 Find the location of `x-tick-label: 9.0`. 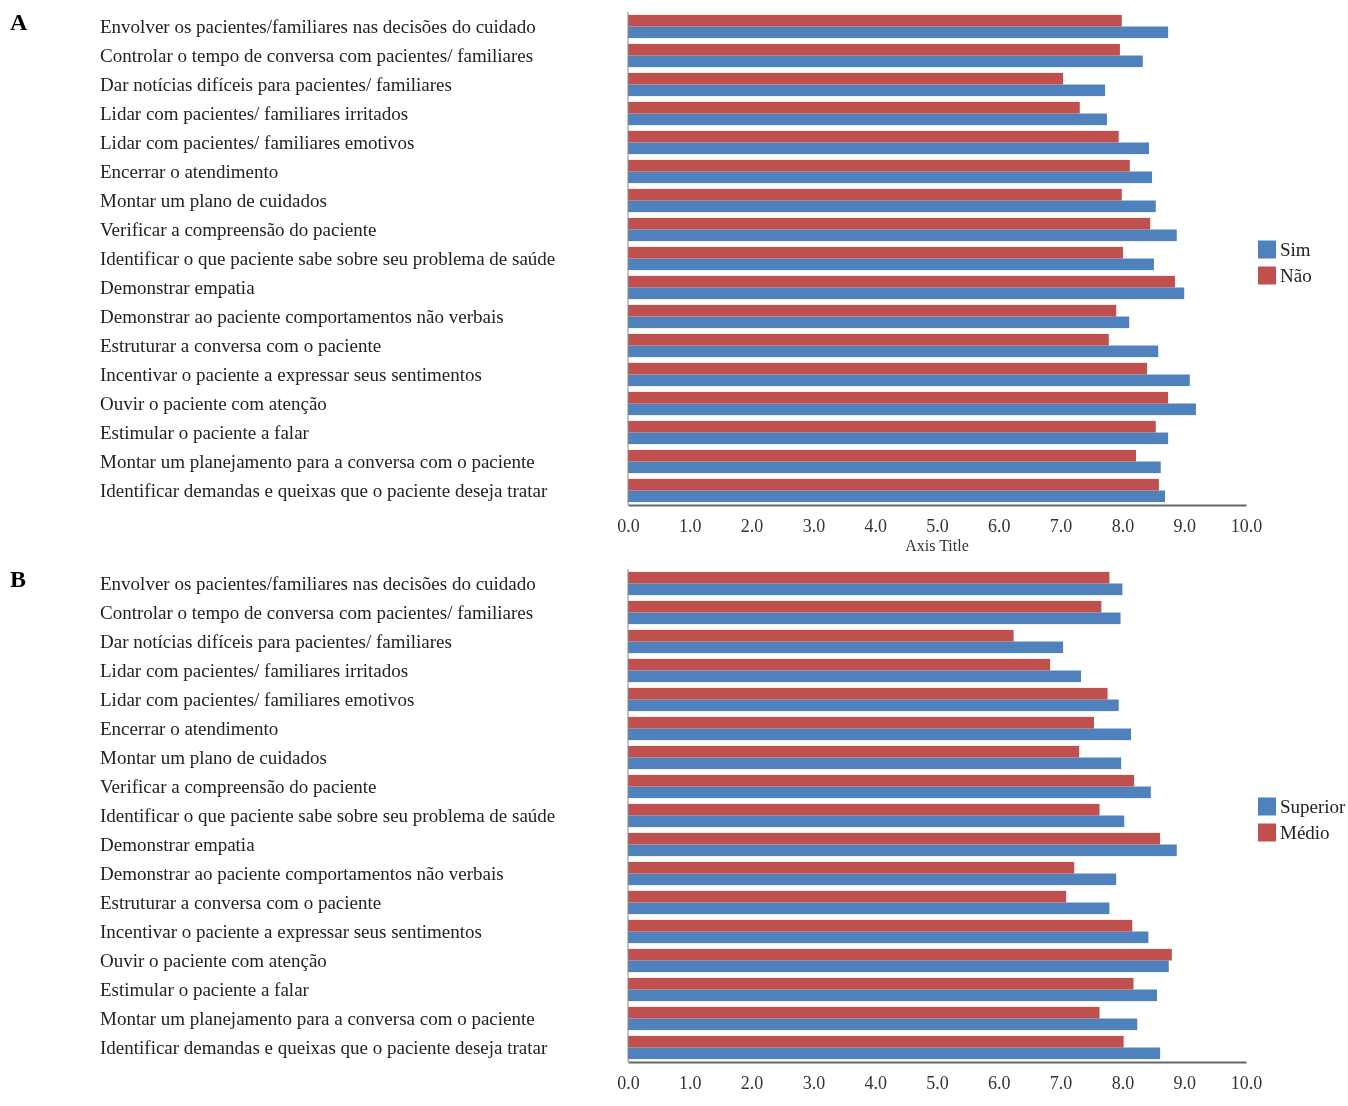

x-tick-label: 9.0 is located at coordinates (1184, 1082).